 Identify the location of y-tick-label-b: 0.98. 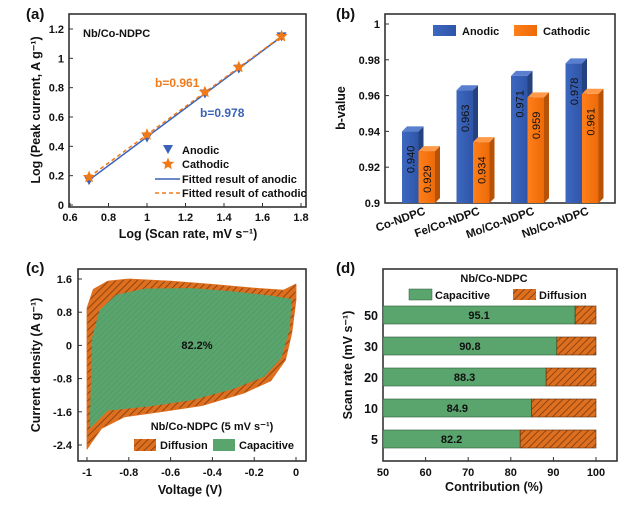
(369, 61).